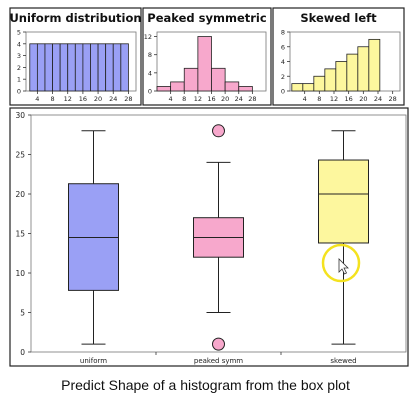 The height and width of the screenshot is (400, 411). What do you see at coordinates (338, 18) in the screenshot?
I see `histogram-title: Skewed left` at bounding box center [338, 18].